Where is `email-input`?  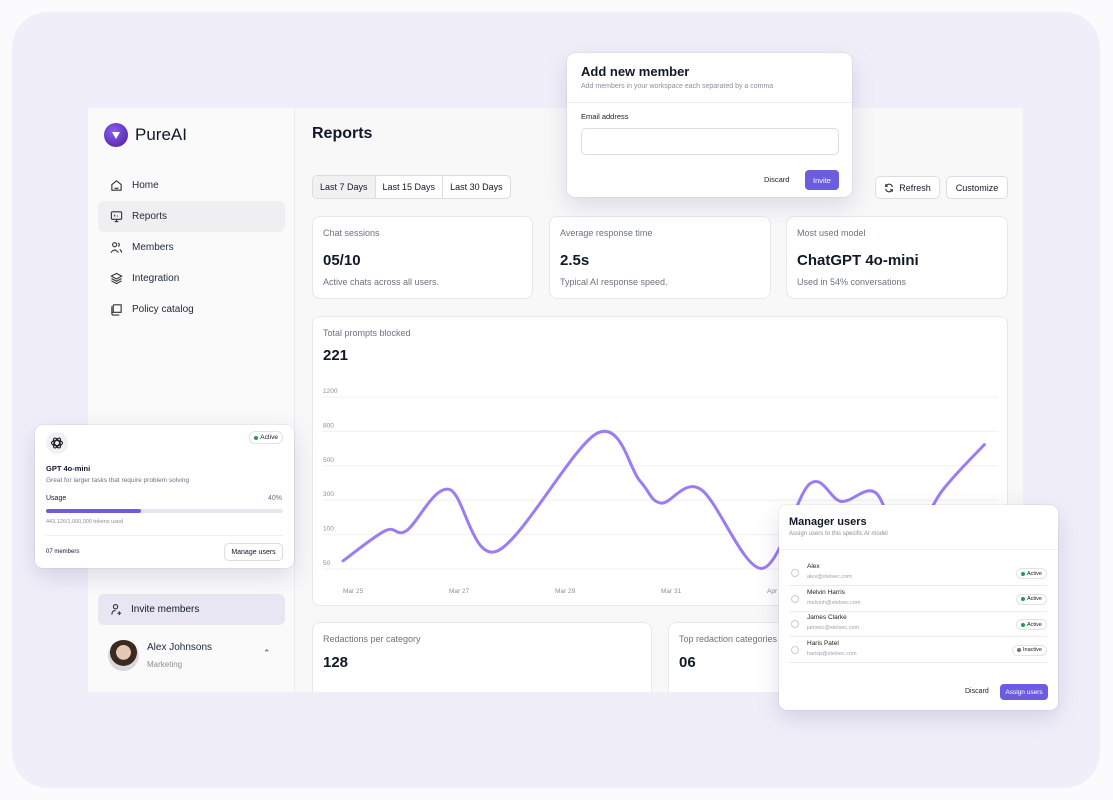 email-input is located at coordinates (710, 141).